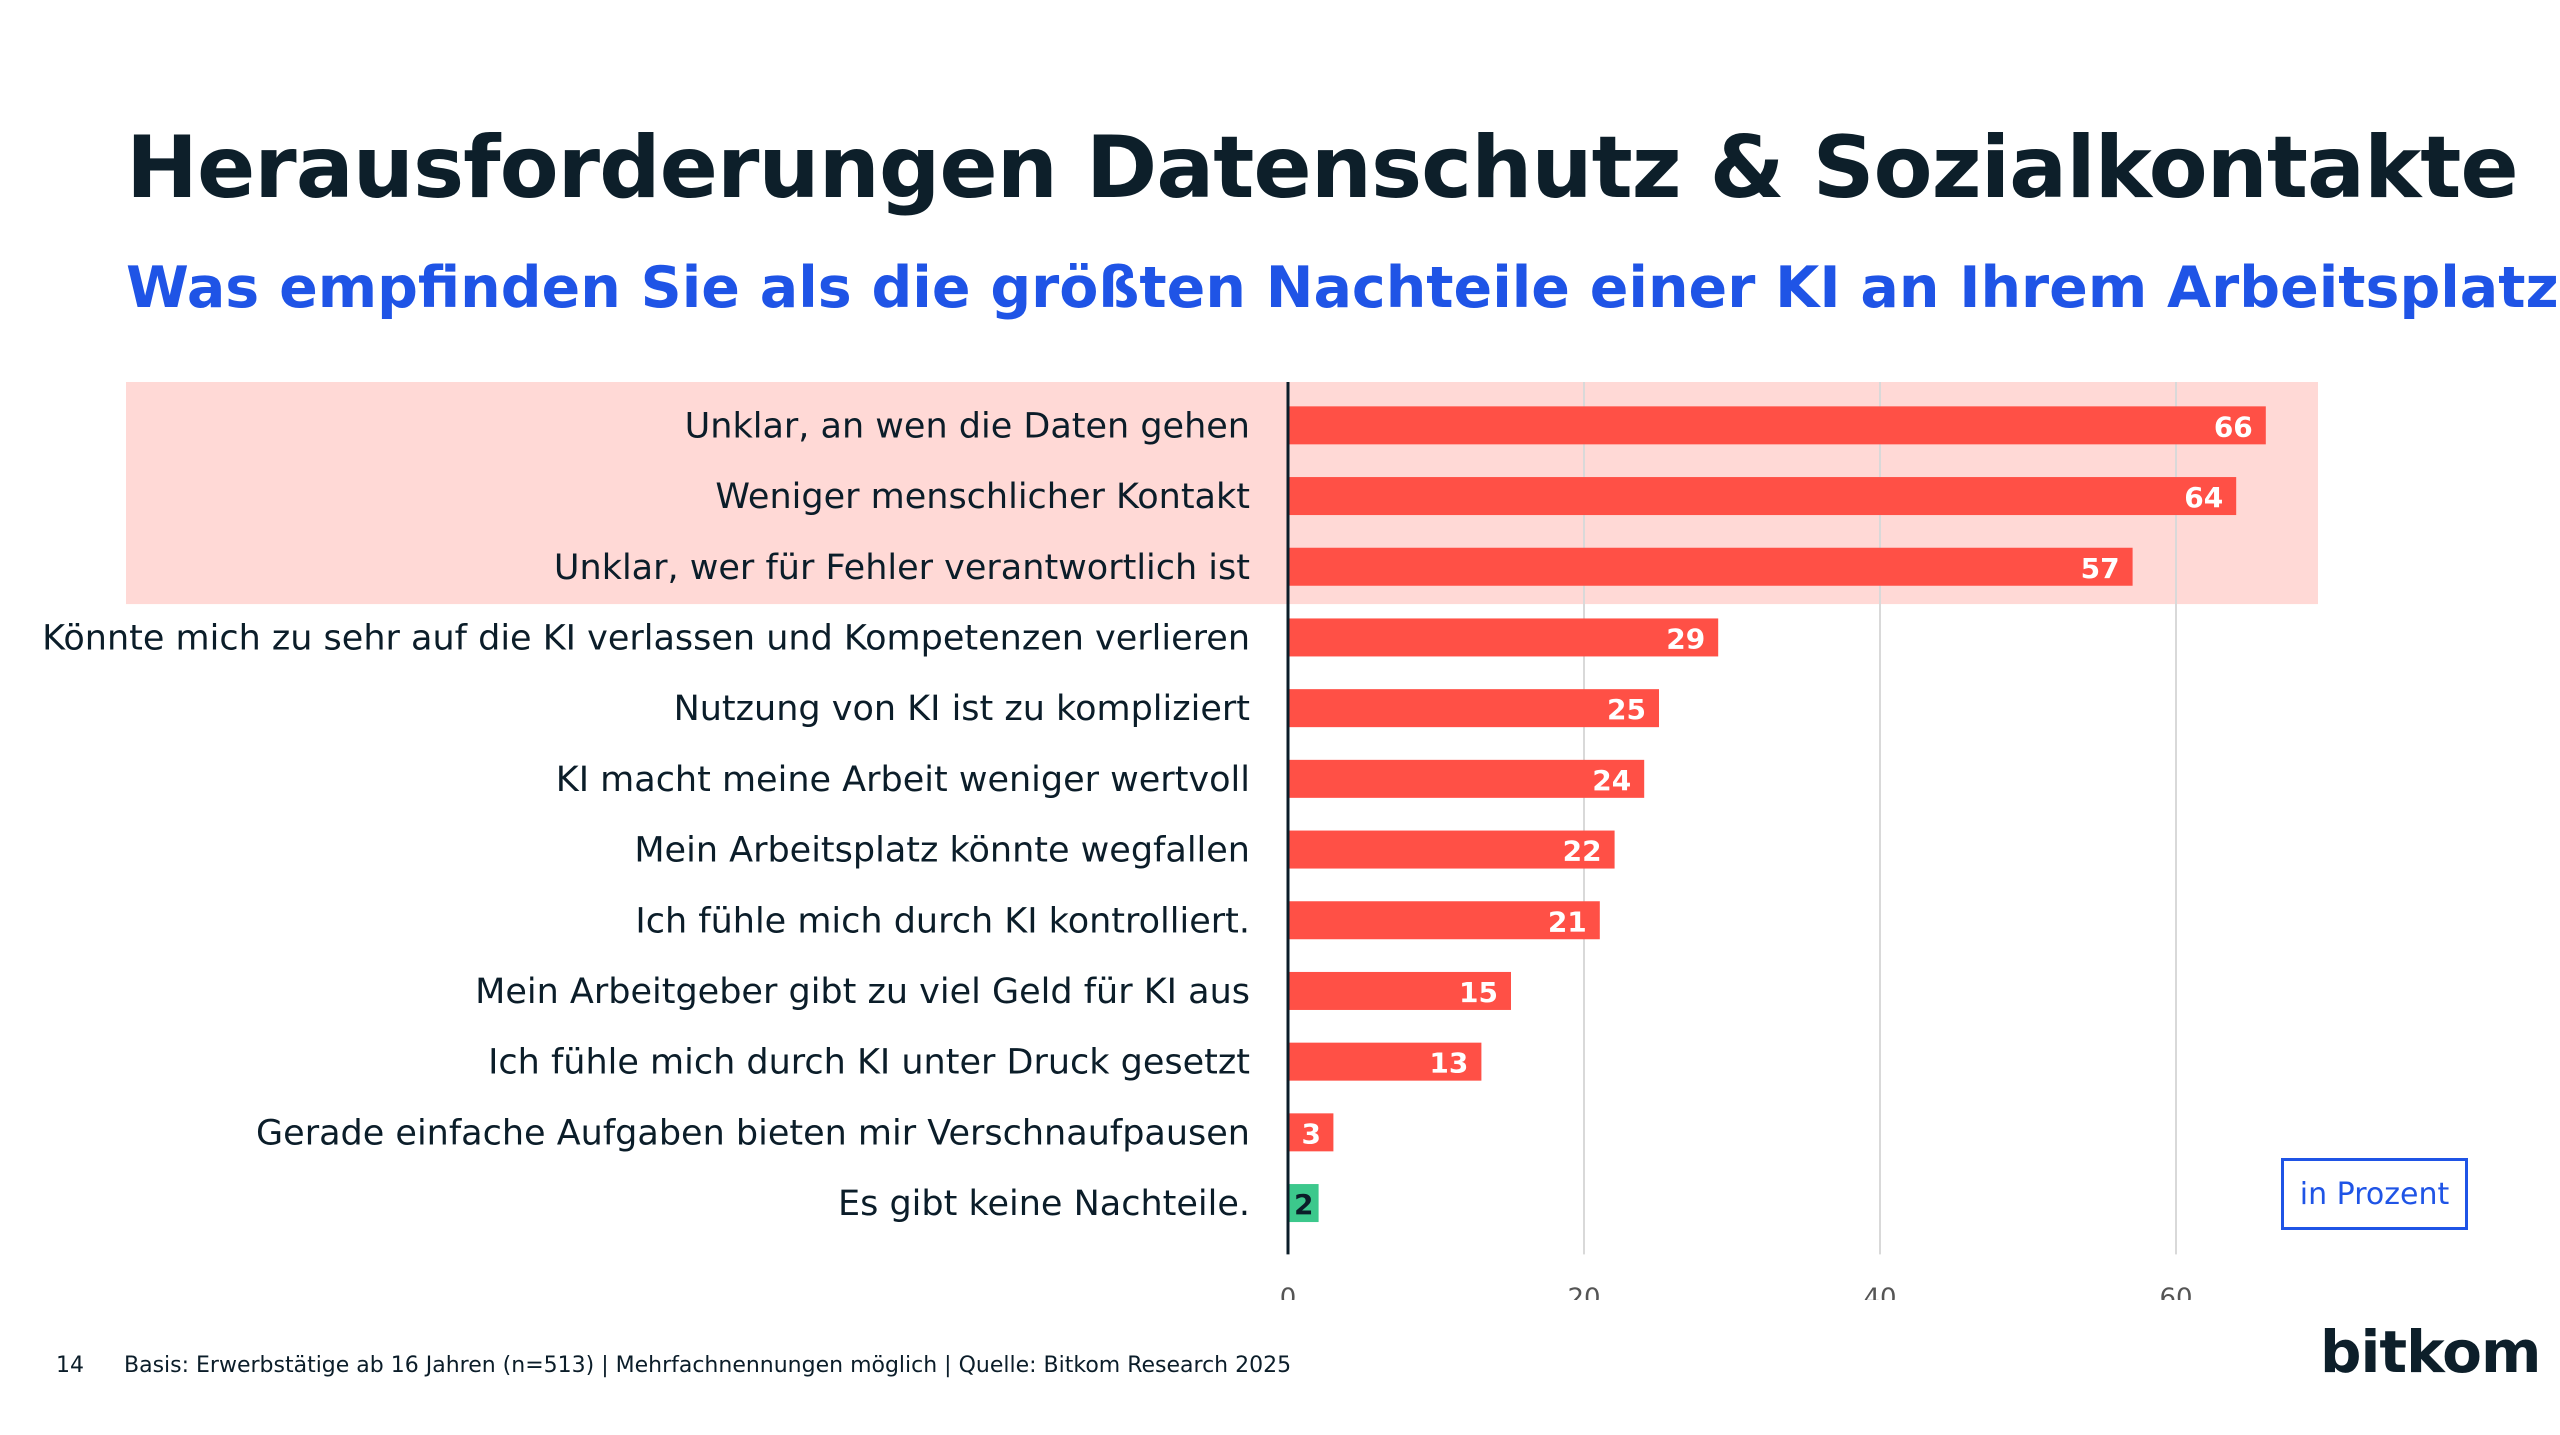  What do you see at coordinates (967, 426) in the screenshot?
I see `category-label: Unklar, an wen die Daten gehen` at bounding box center [967, 426].